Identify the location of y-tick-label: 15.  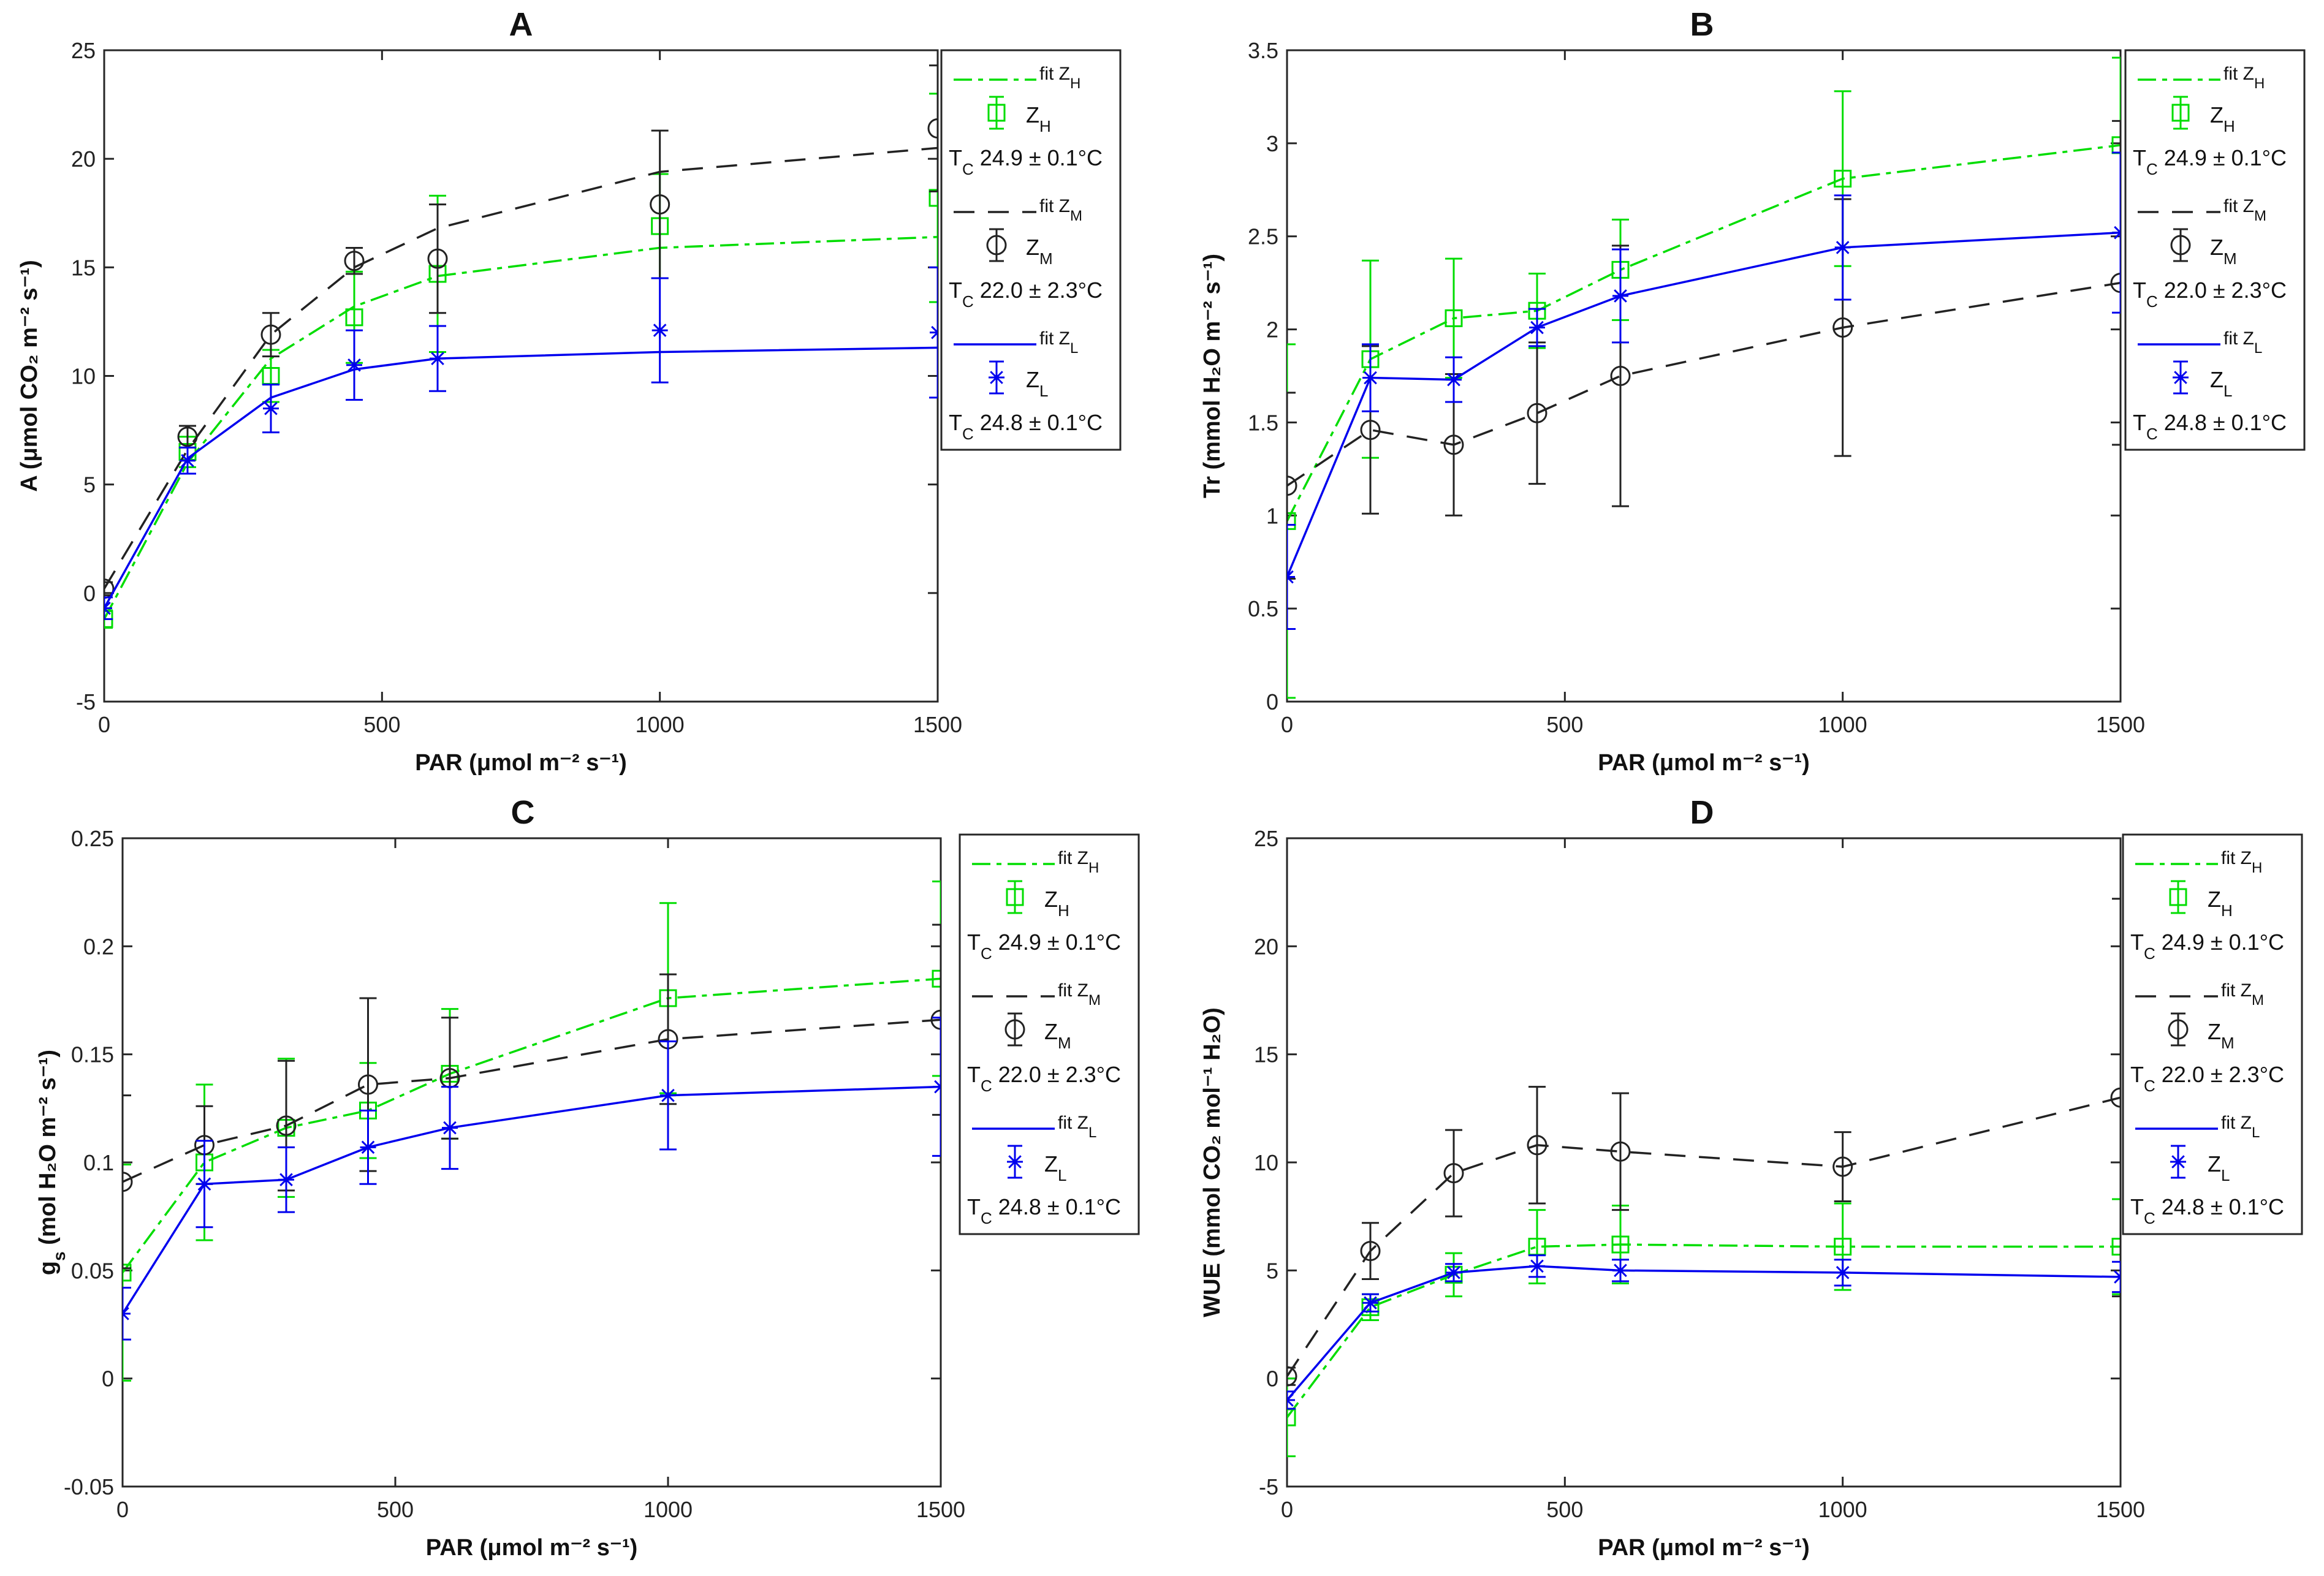
(83, 267).